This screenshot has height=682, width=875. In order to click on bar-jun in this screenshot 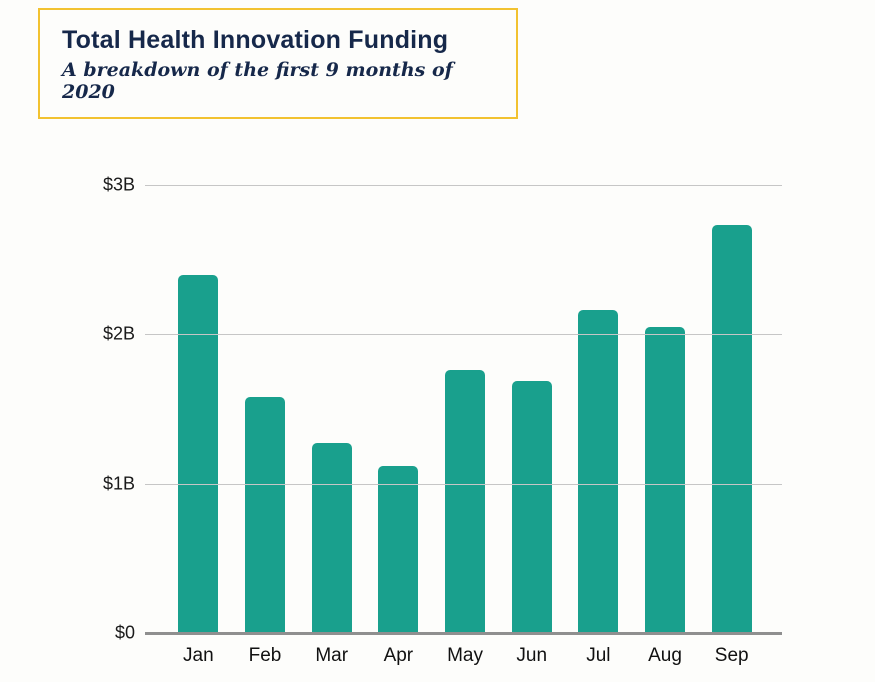, I will do `click(531, 507)`.